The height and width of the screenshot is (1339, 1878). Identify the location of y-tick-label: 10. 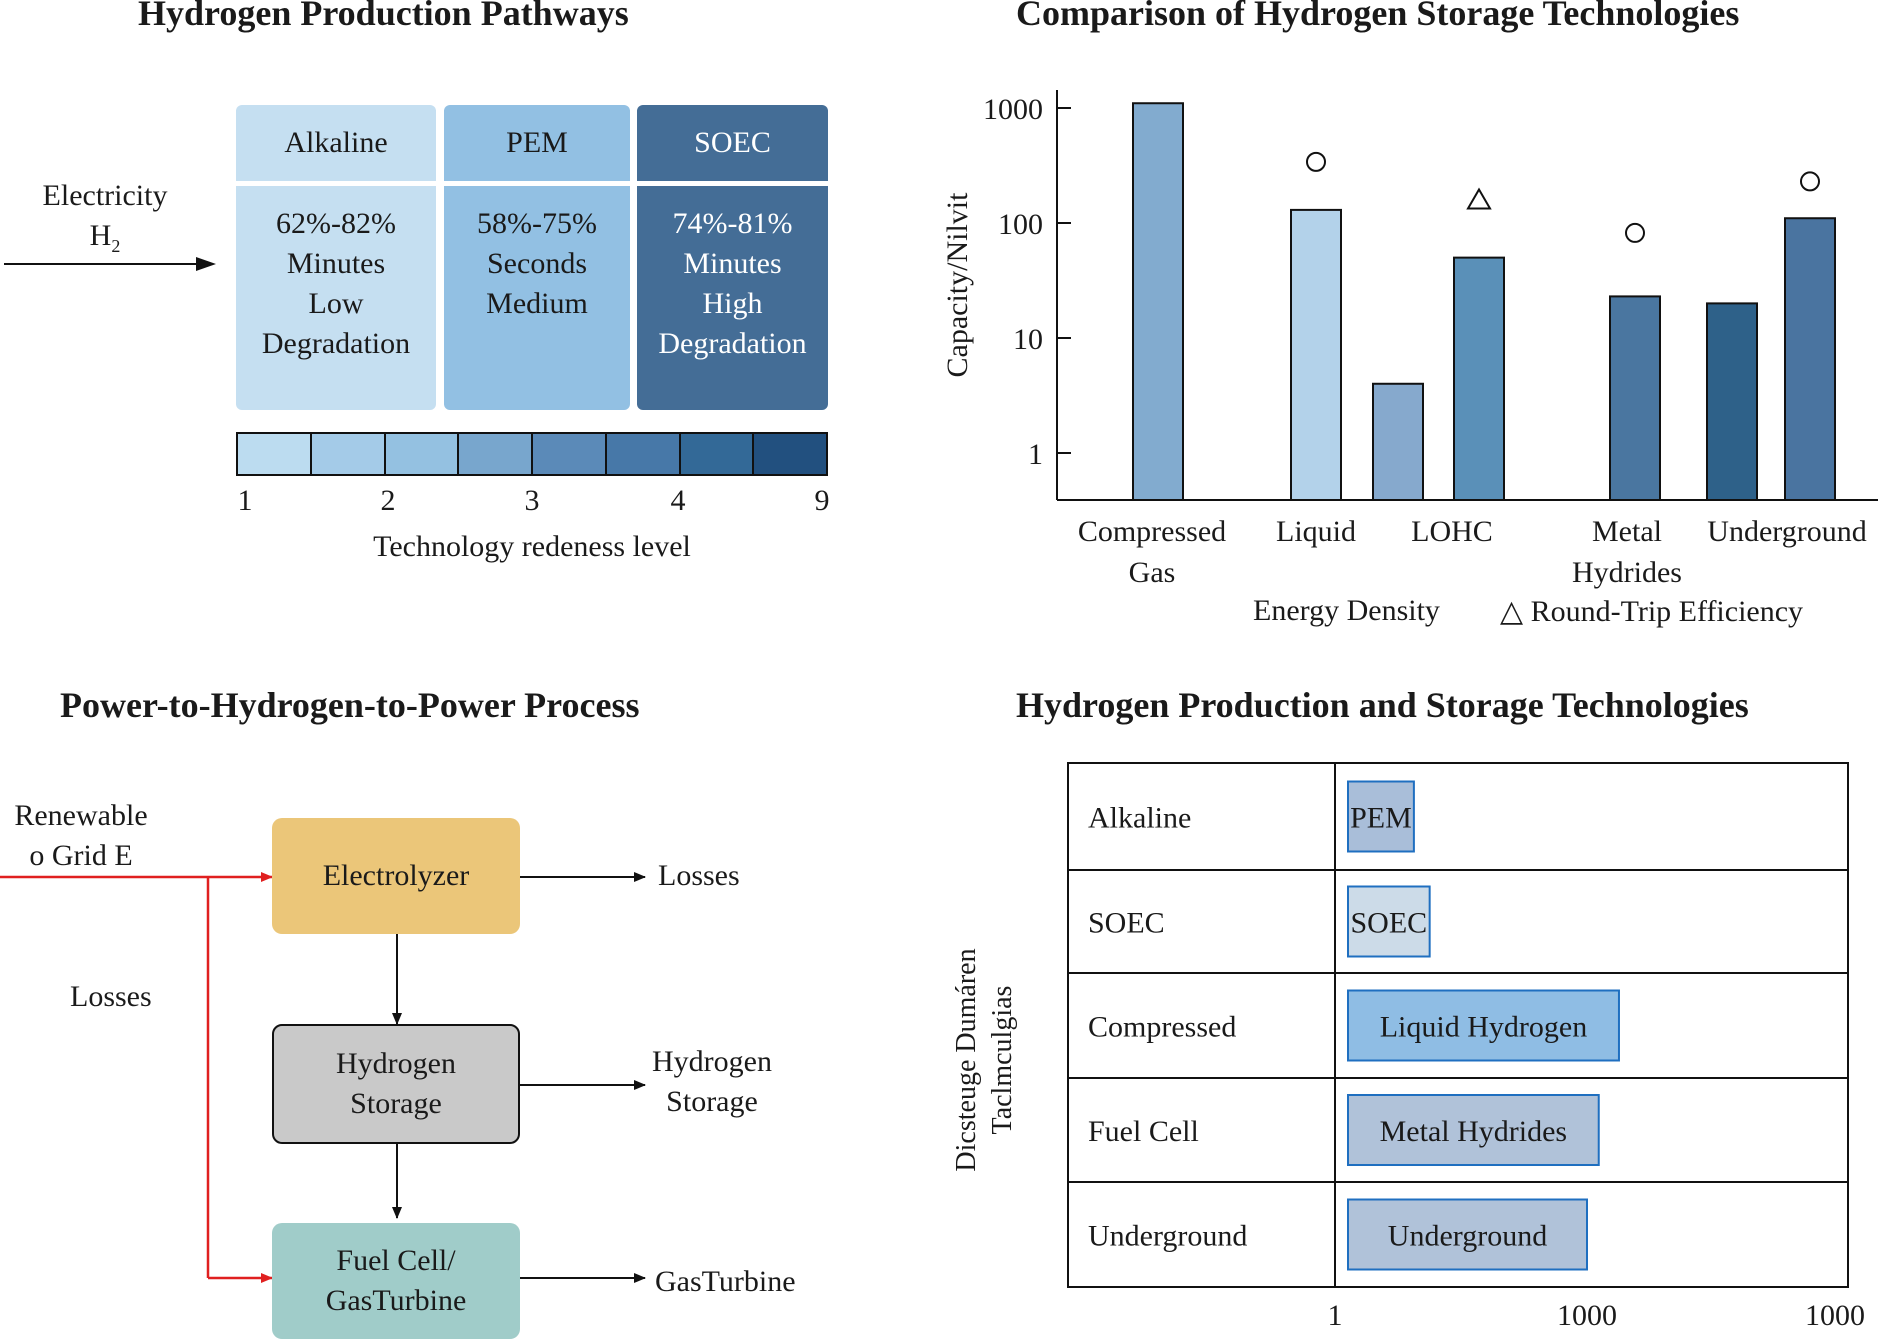
(1028, 339).